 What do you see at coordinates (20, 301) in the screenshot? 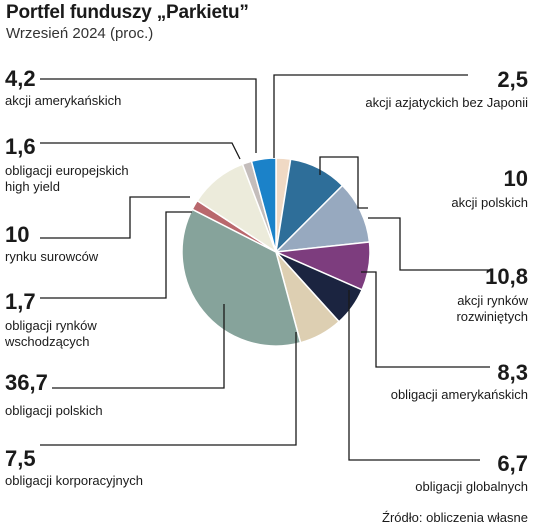
I see `slice-value: 1,7` at bounding box center [20, 301].